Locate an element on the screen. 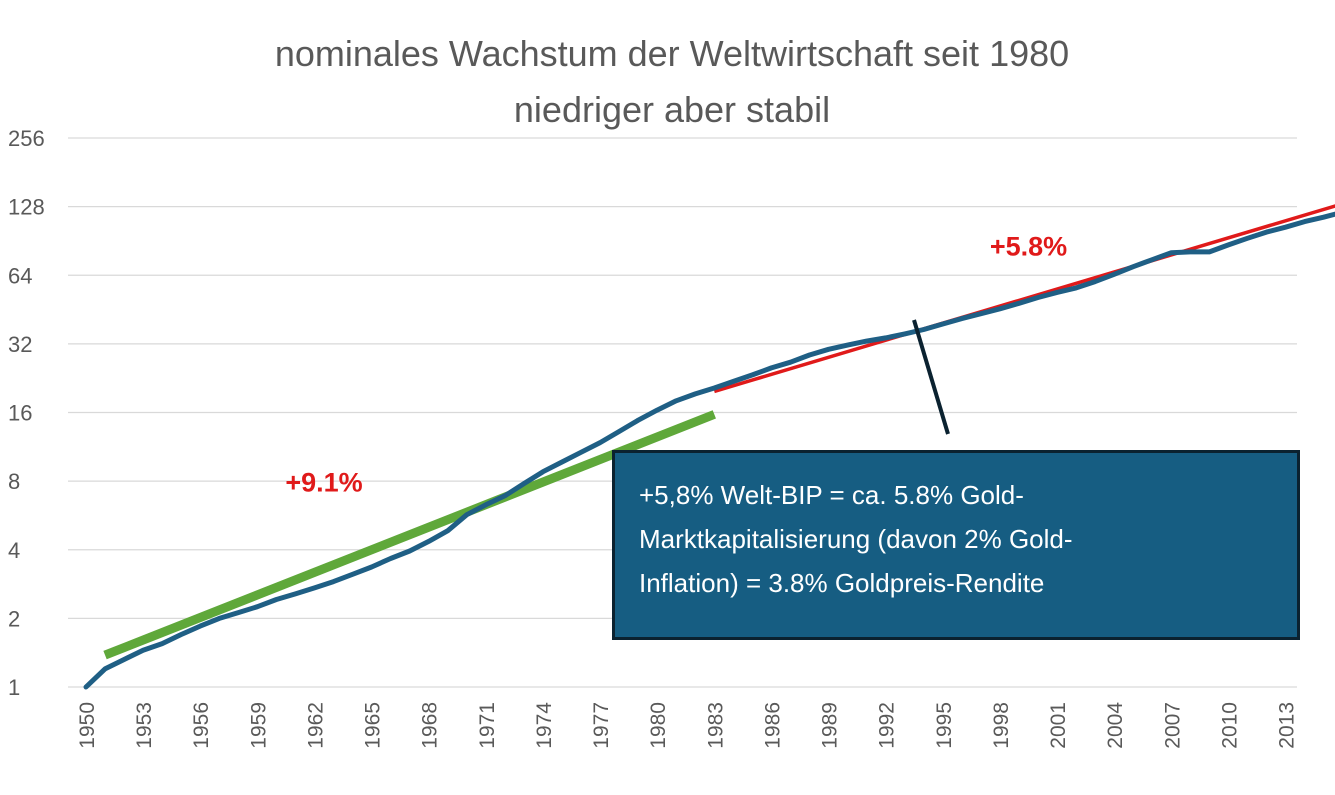  x-tick-label: 2007 is located at coordinates (1172, 725).